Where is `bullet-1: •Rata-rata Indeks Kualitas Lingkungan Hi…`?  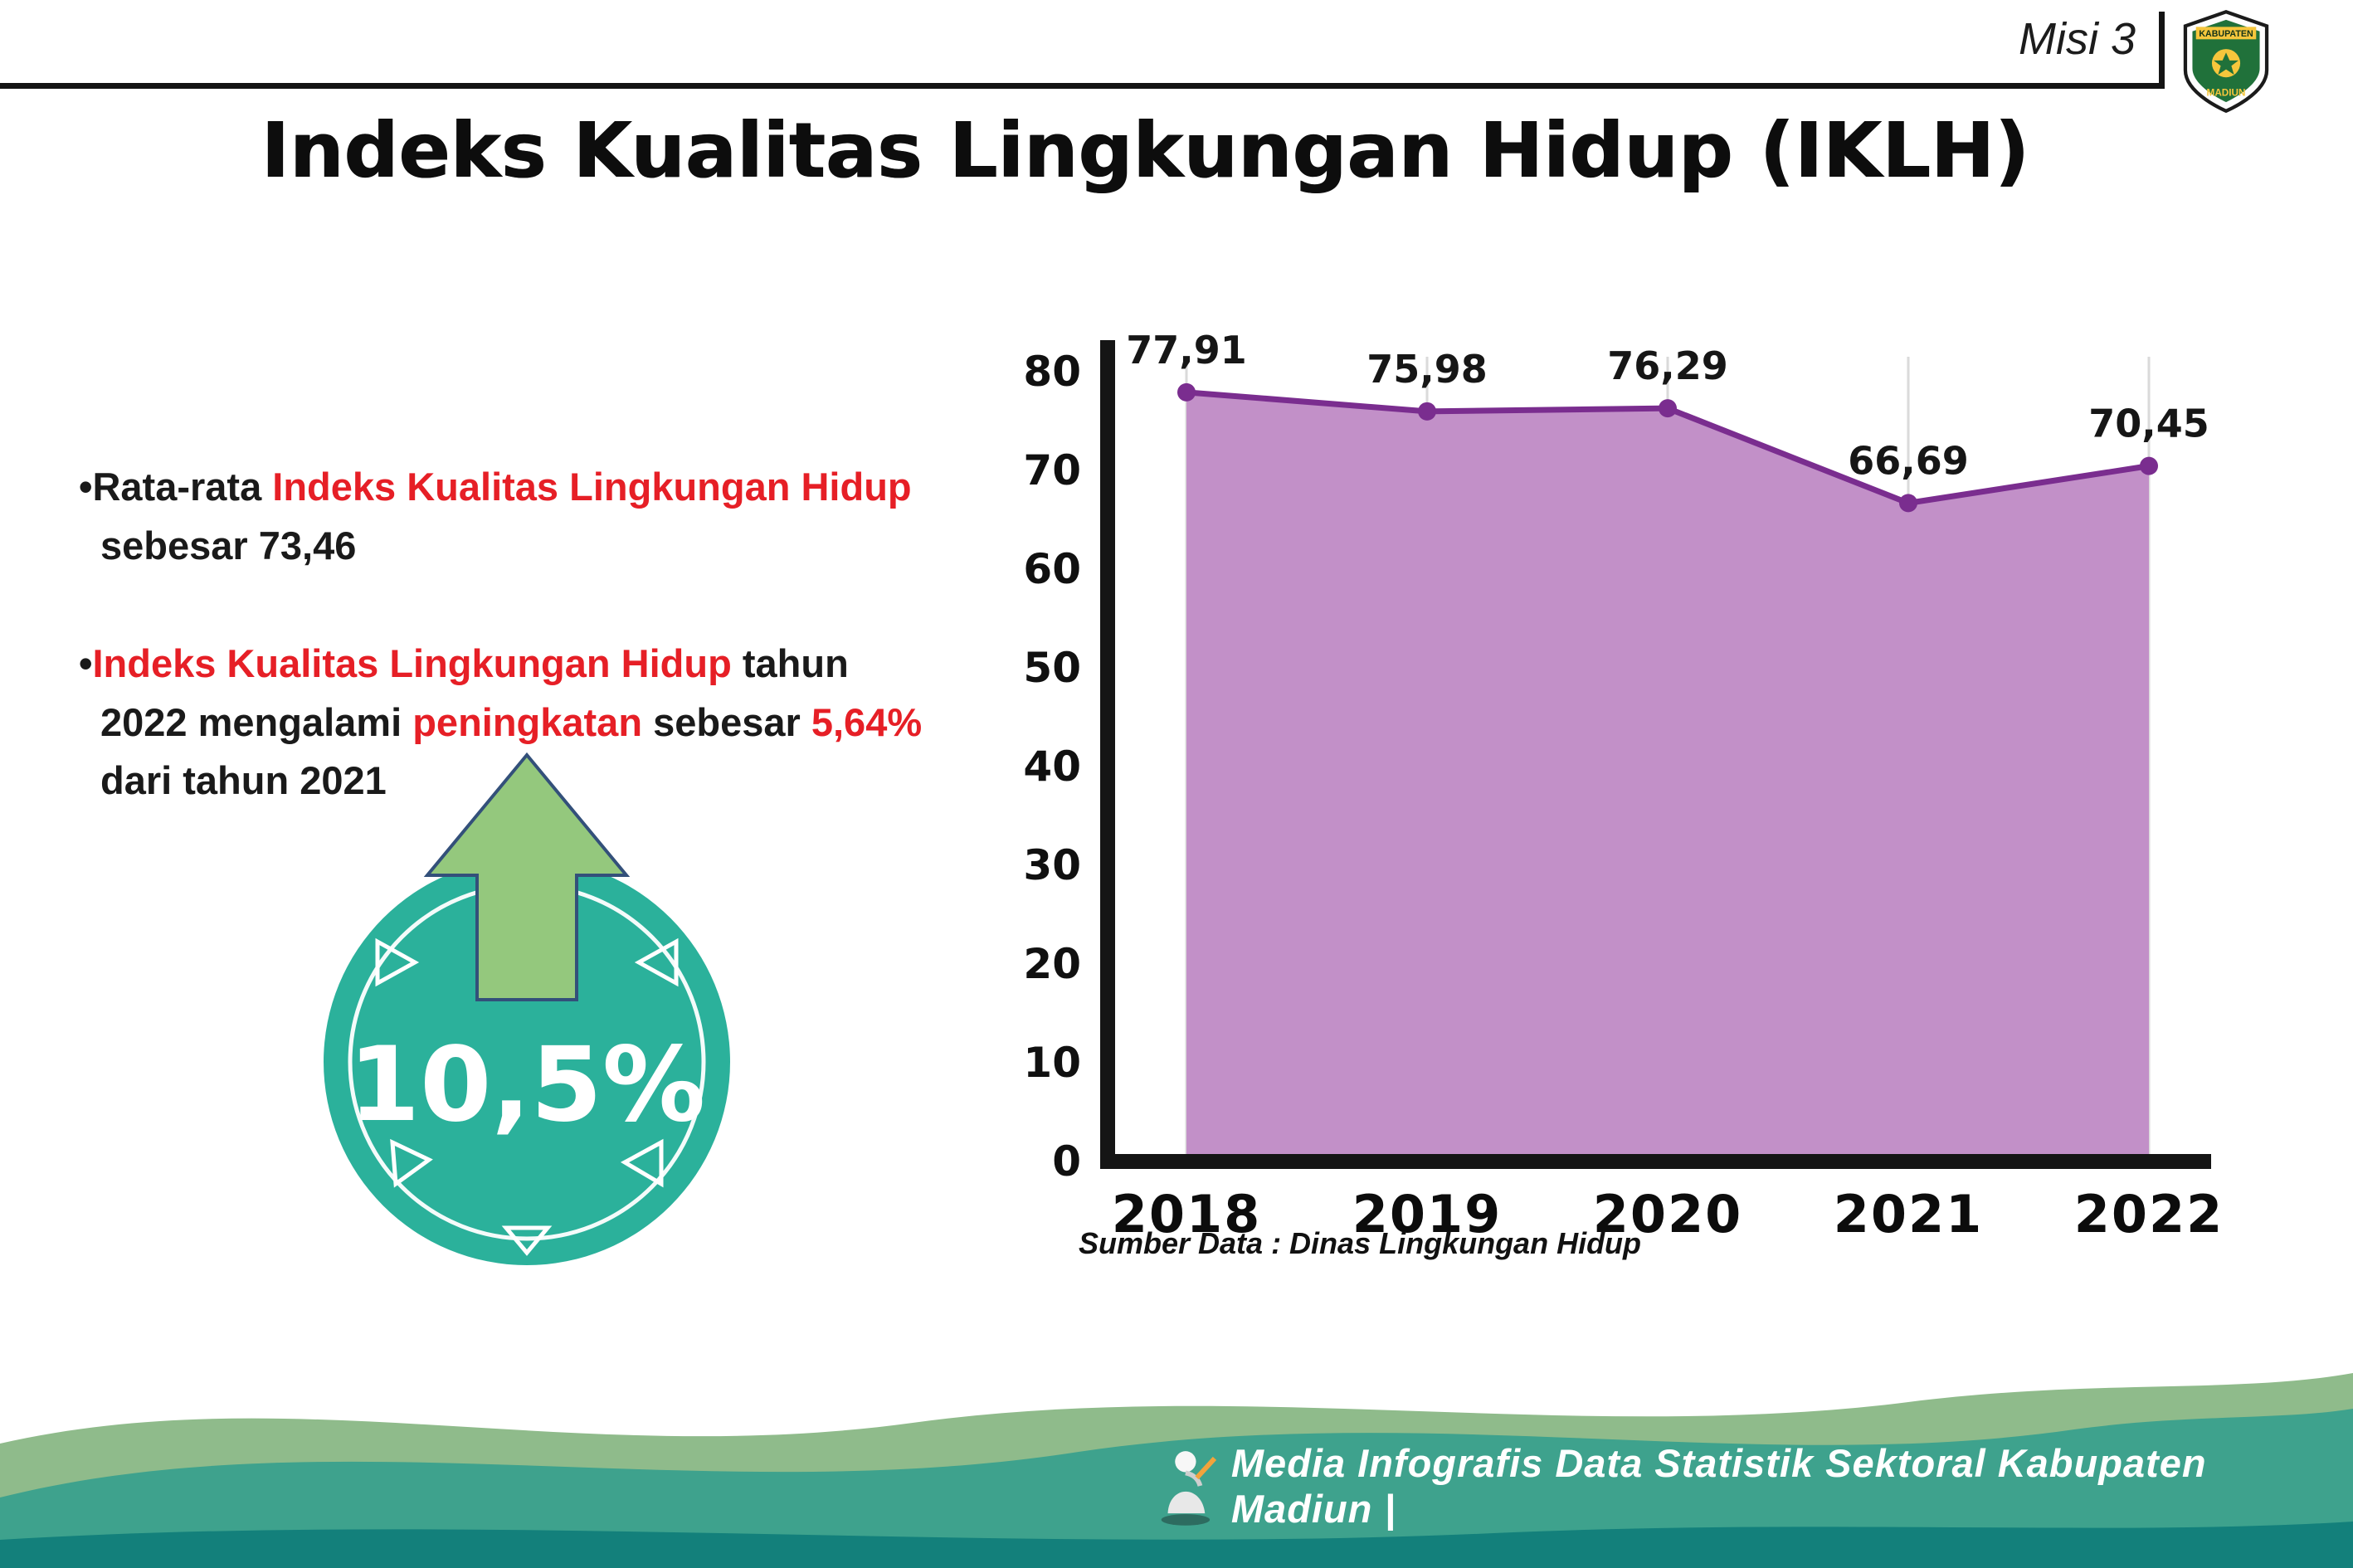
bullet-1: •Rata-rata Indeks Kualitas Lingkungan Hi… is located at coordinates (506, 516).